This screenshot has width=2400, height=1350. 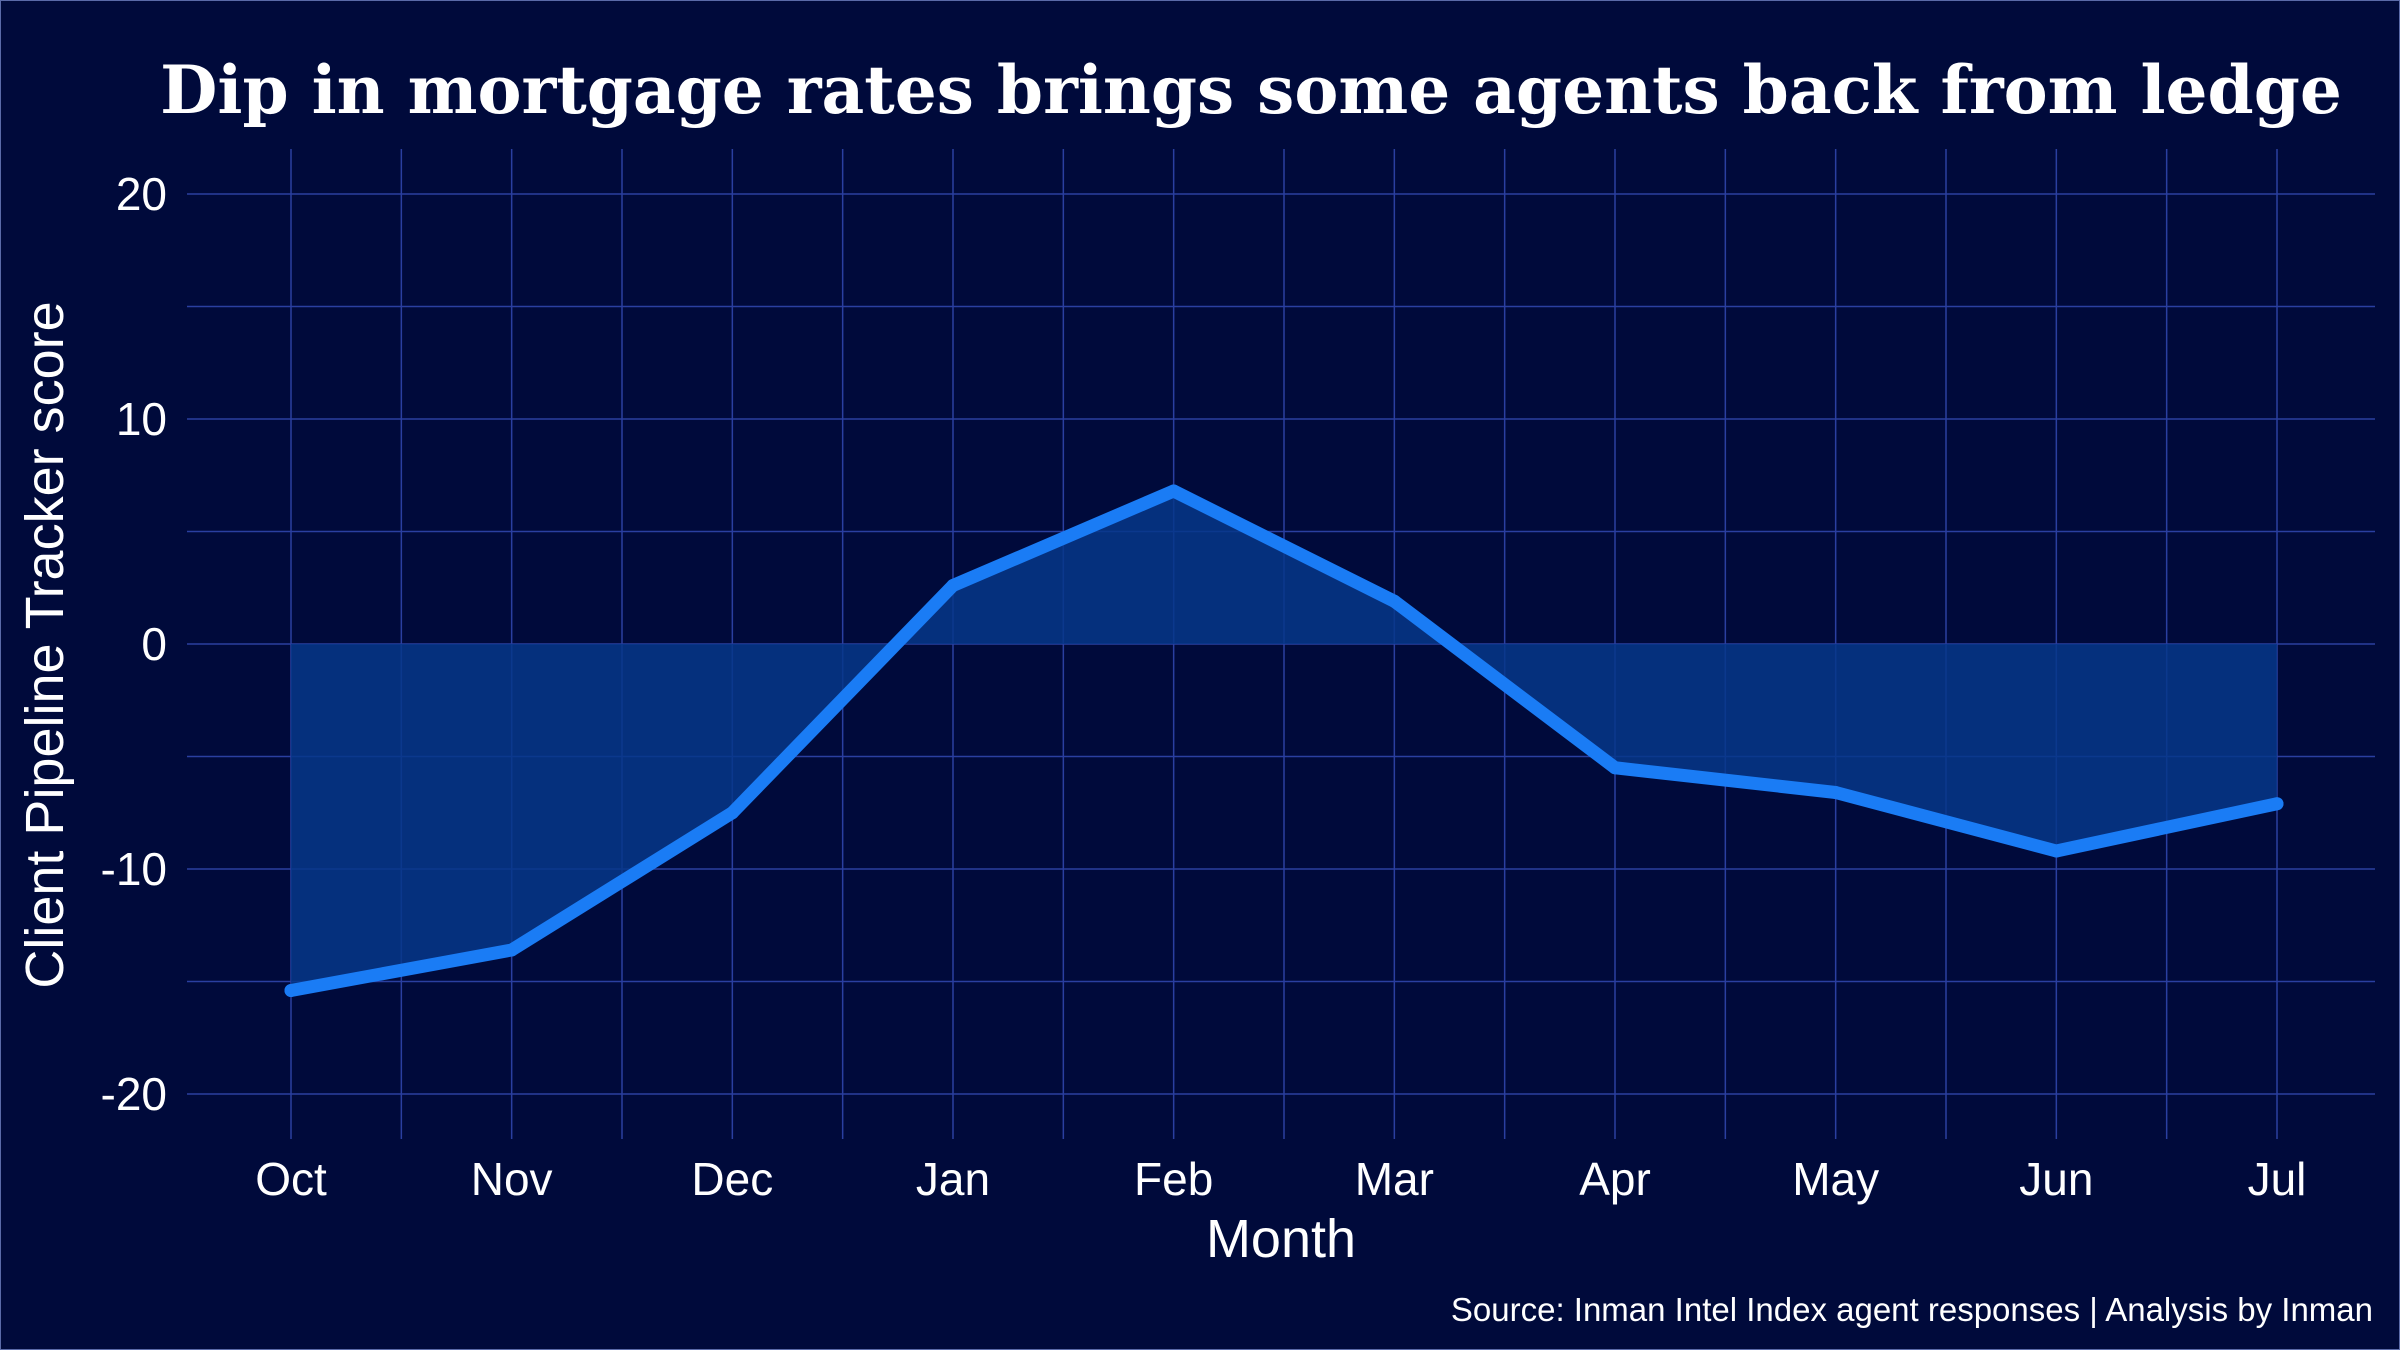 I want to click on y-axis-label: Client Pipeline Tracker score, so click(x=45, y=644).